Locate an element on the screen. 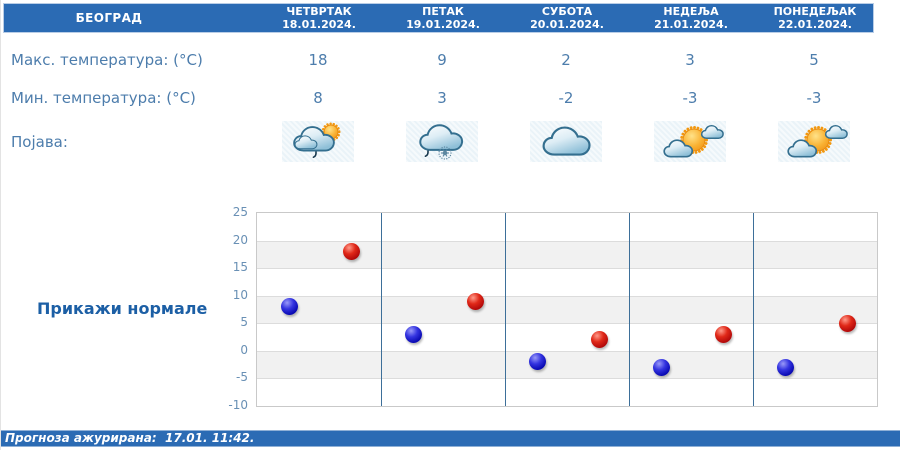  y-axis-tick-label: -10 is located at coordinates (238, 405).